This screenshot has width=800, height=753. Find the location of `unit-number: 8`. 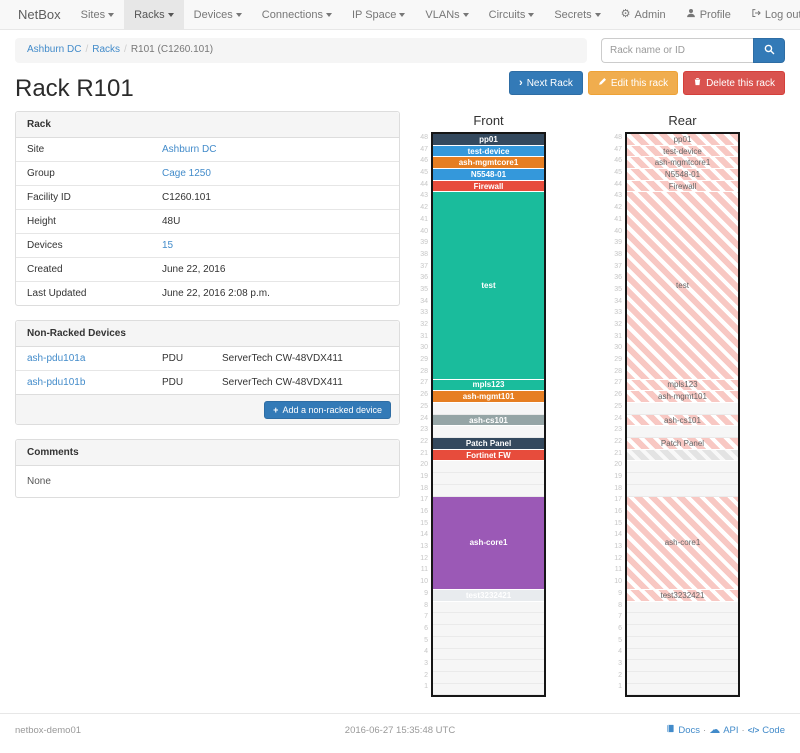

unit-number: 8 is located at coordinates (620, 605).